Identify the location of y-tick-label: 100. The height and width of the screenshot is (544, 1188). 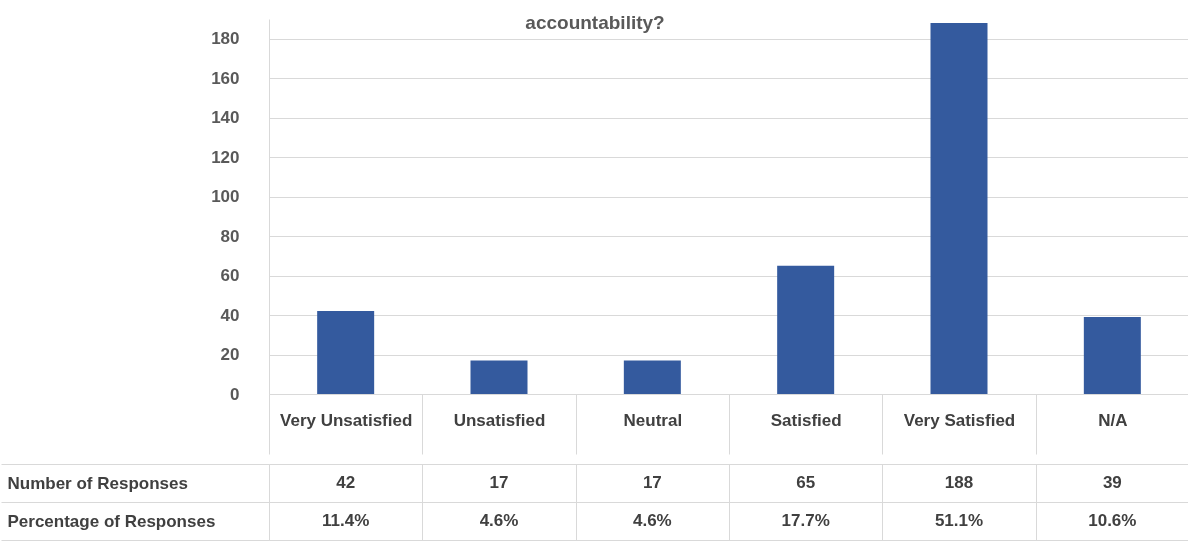
(225, 197).